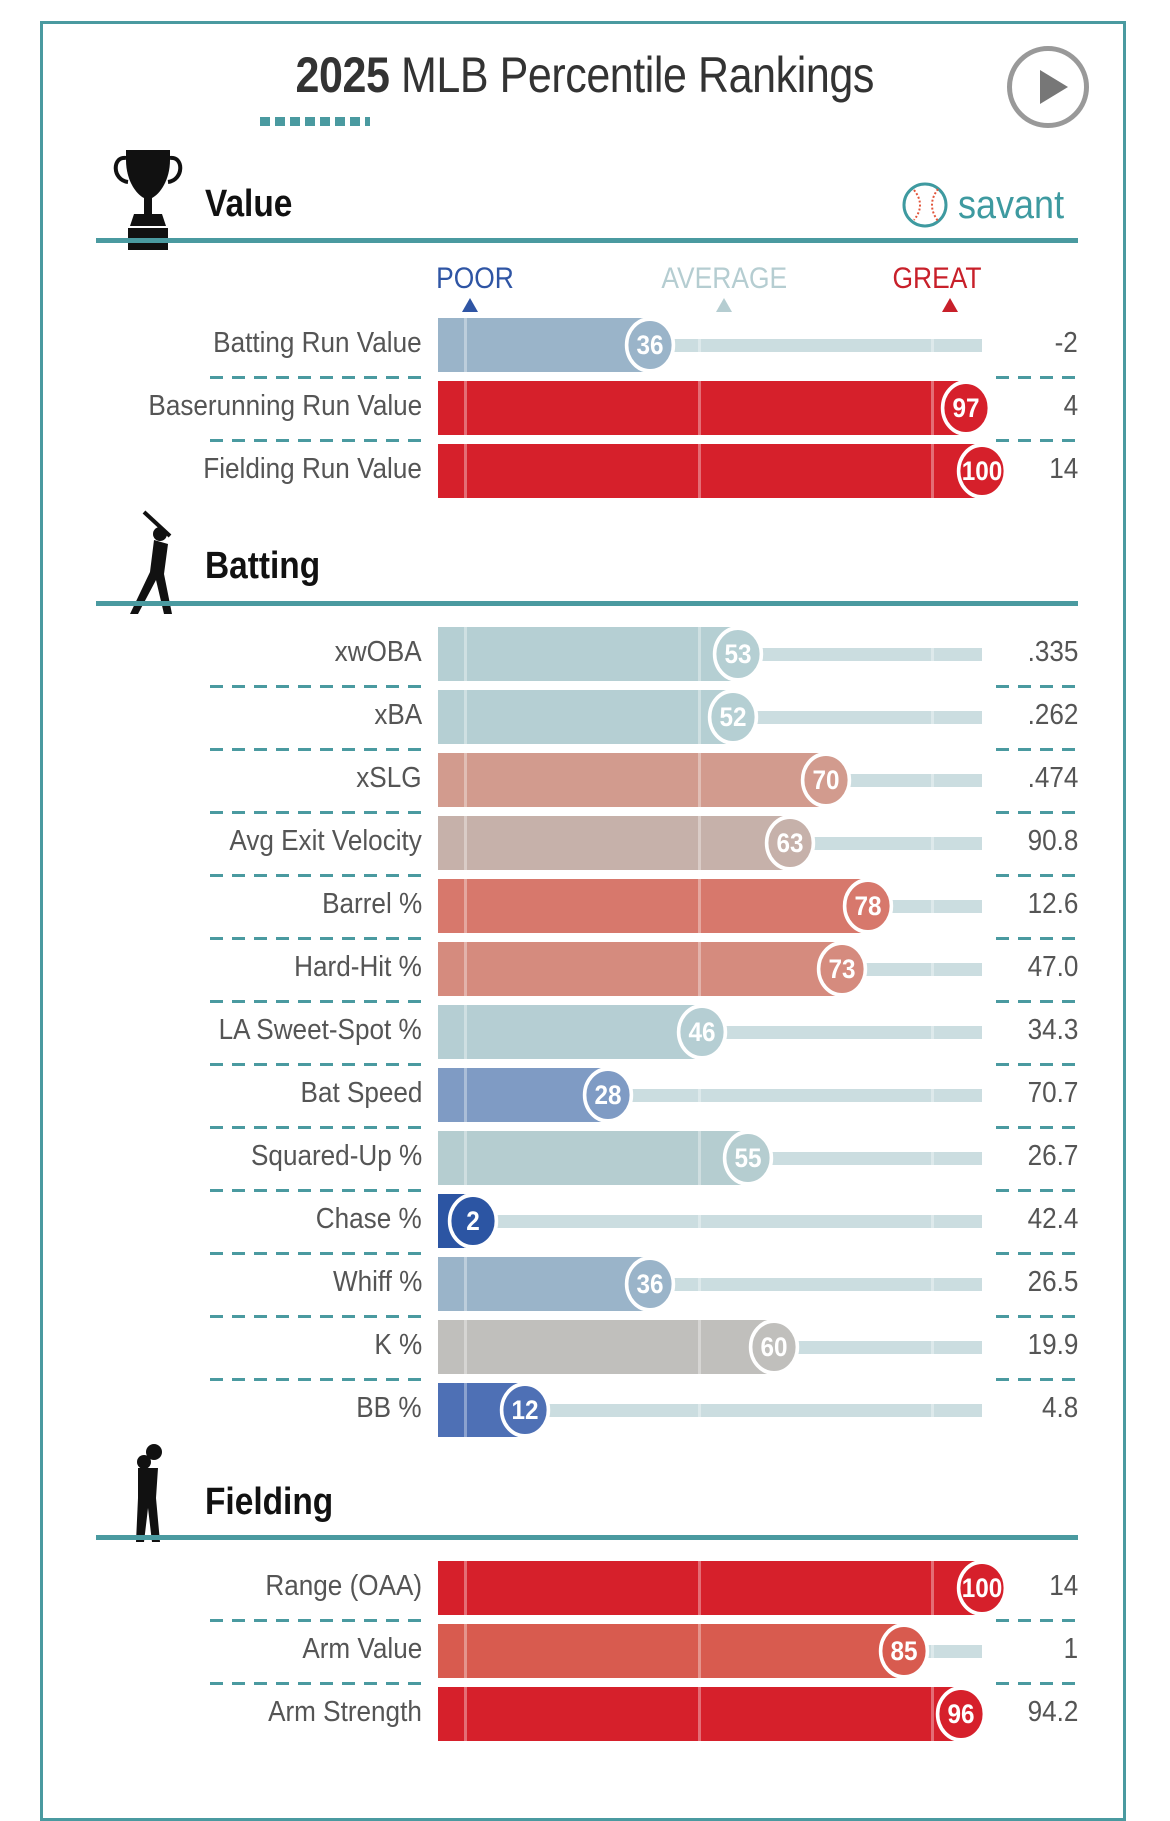  I want to click on section-title-value: Value, so click(249, 204).